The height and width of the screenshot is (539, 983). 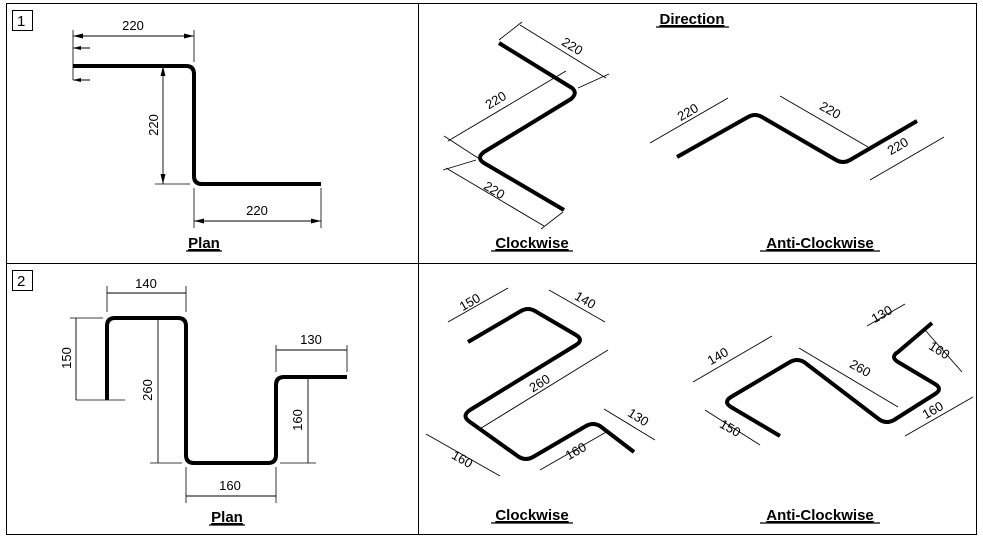 I want to click on row-index-2: 2, so click(x=21, y=281).